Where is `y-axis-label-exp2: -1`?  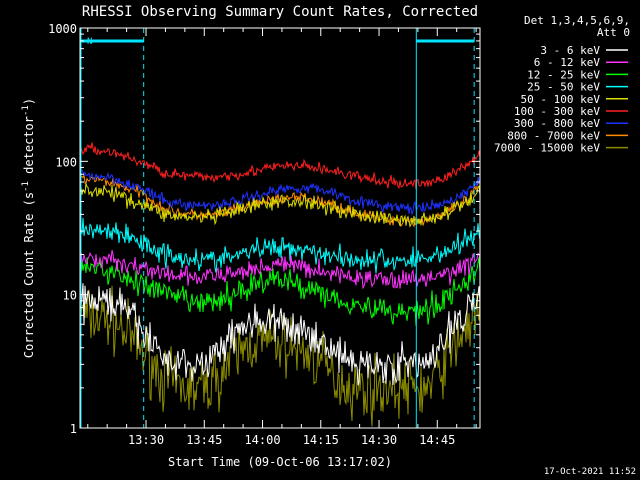 y-axis-label-exp2: -1 is located at coordinates (26, 110).